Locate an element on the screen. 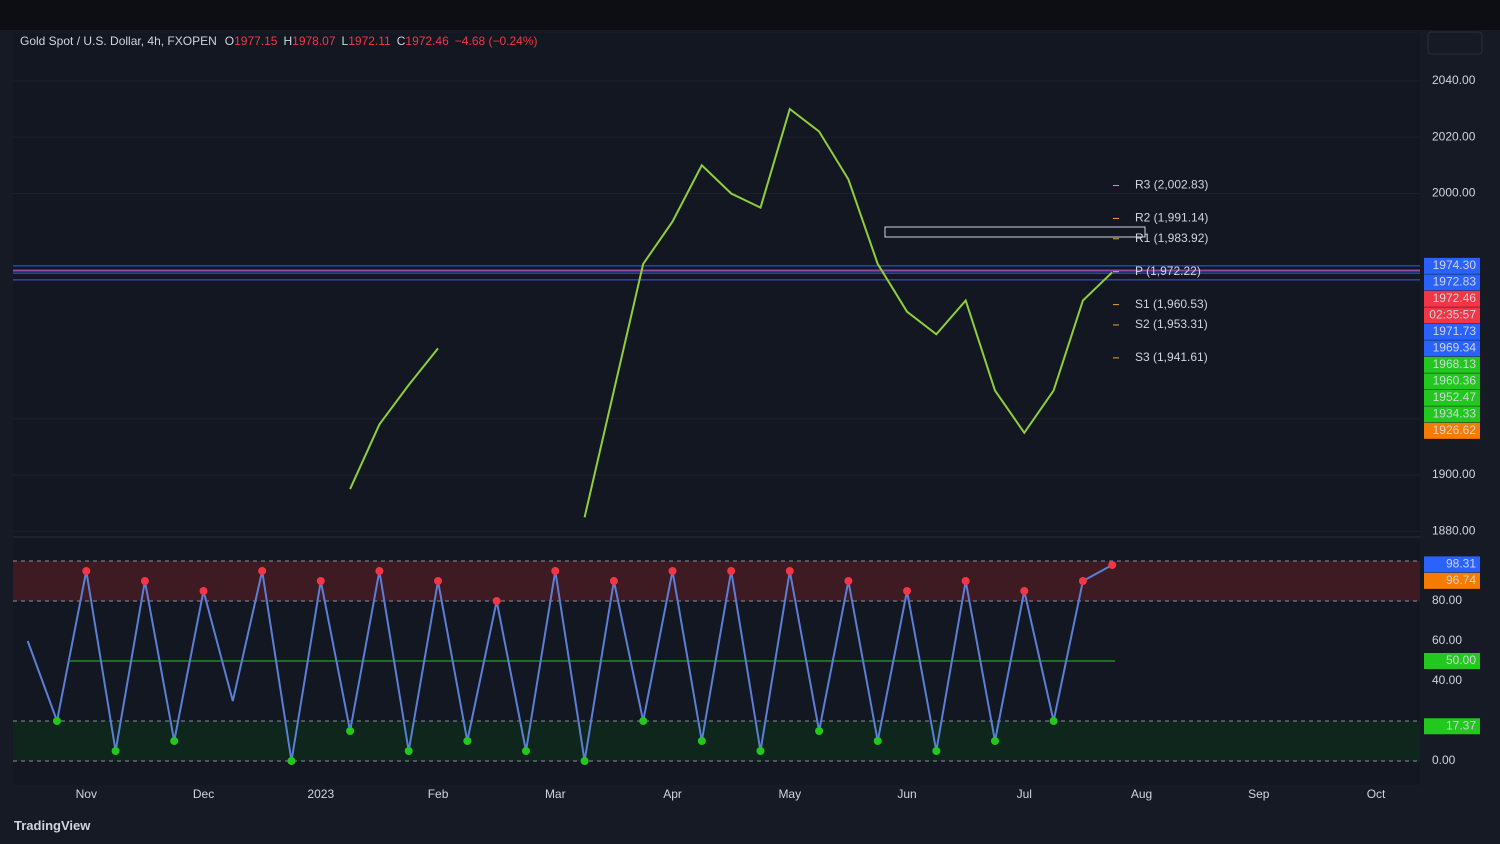 The image size is (1500, 844). price-tag-label: 17.37 is located at coordinates (1461, 725).